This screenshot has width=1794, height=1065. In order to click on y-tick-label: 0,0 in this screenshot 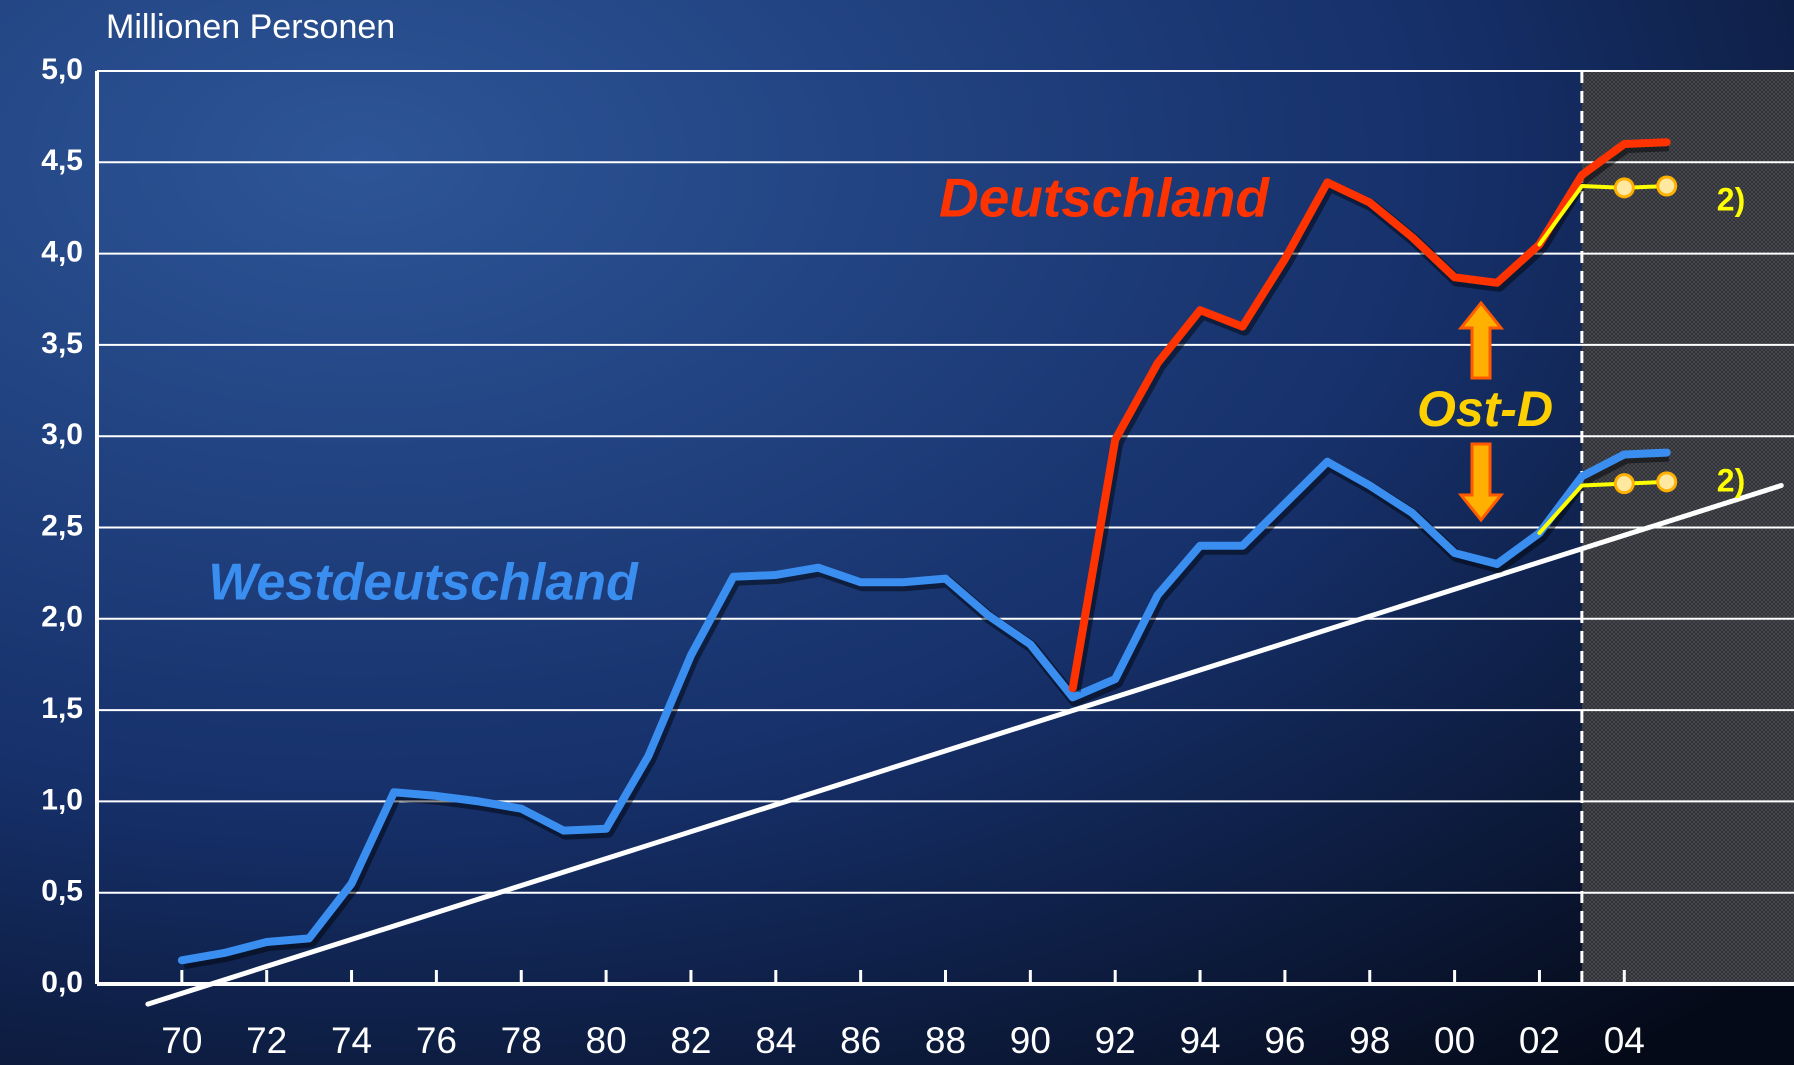, I will do `click(62, 982)`.